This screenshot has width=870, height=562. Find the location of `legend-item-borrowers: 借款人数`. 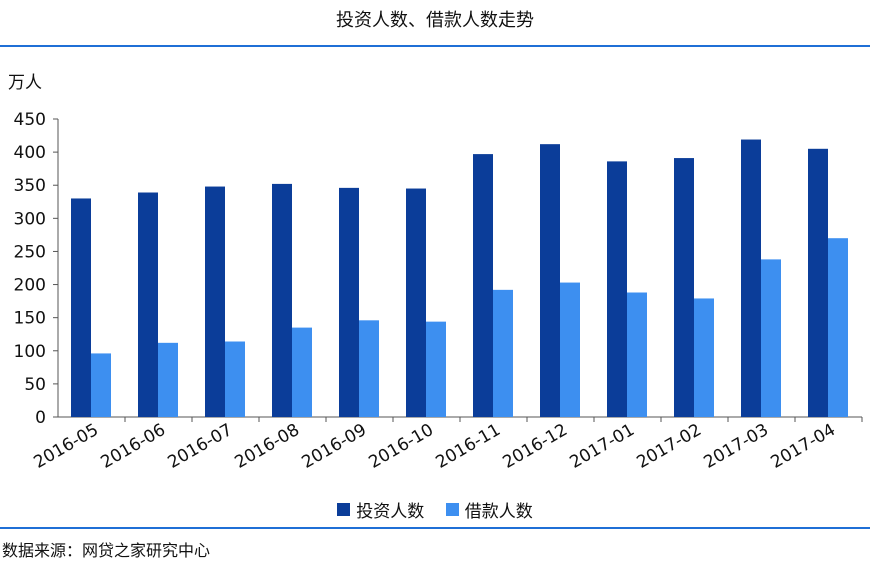

legend-item-borrowers: 借款人数 is located at coordinates (489, 509).